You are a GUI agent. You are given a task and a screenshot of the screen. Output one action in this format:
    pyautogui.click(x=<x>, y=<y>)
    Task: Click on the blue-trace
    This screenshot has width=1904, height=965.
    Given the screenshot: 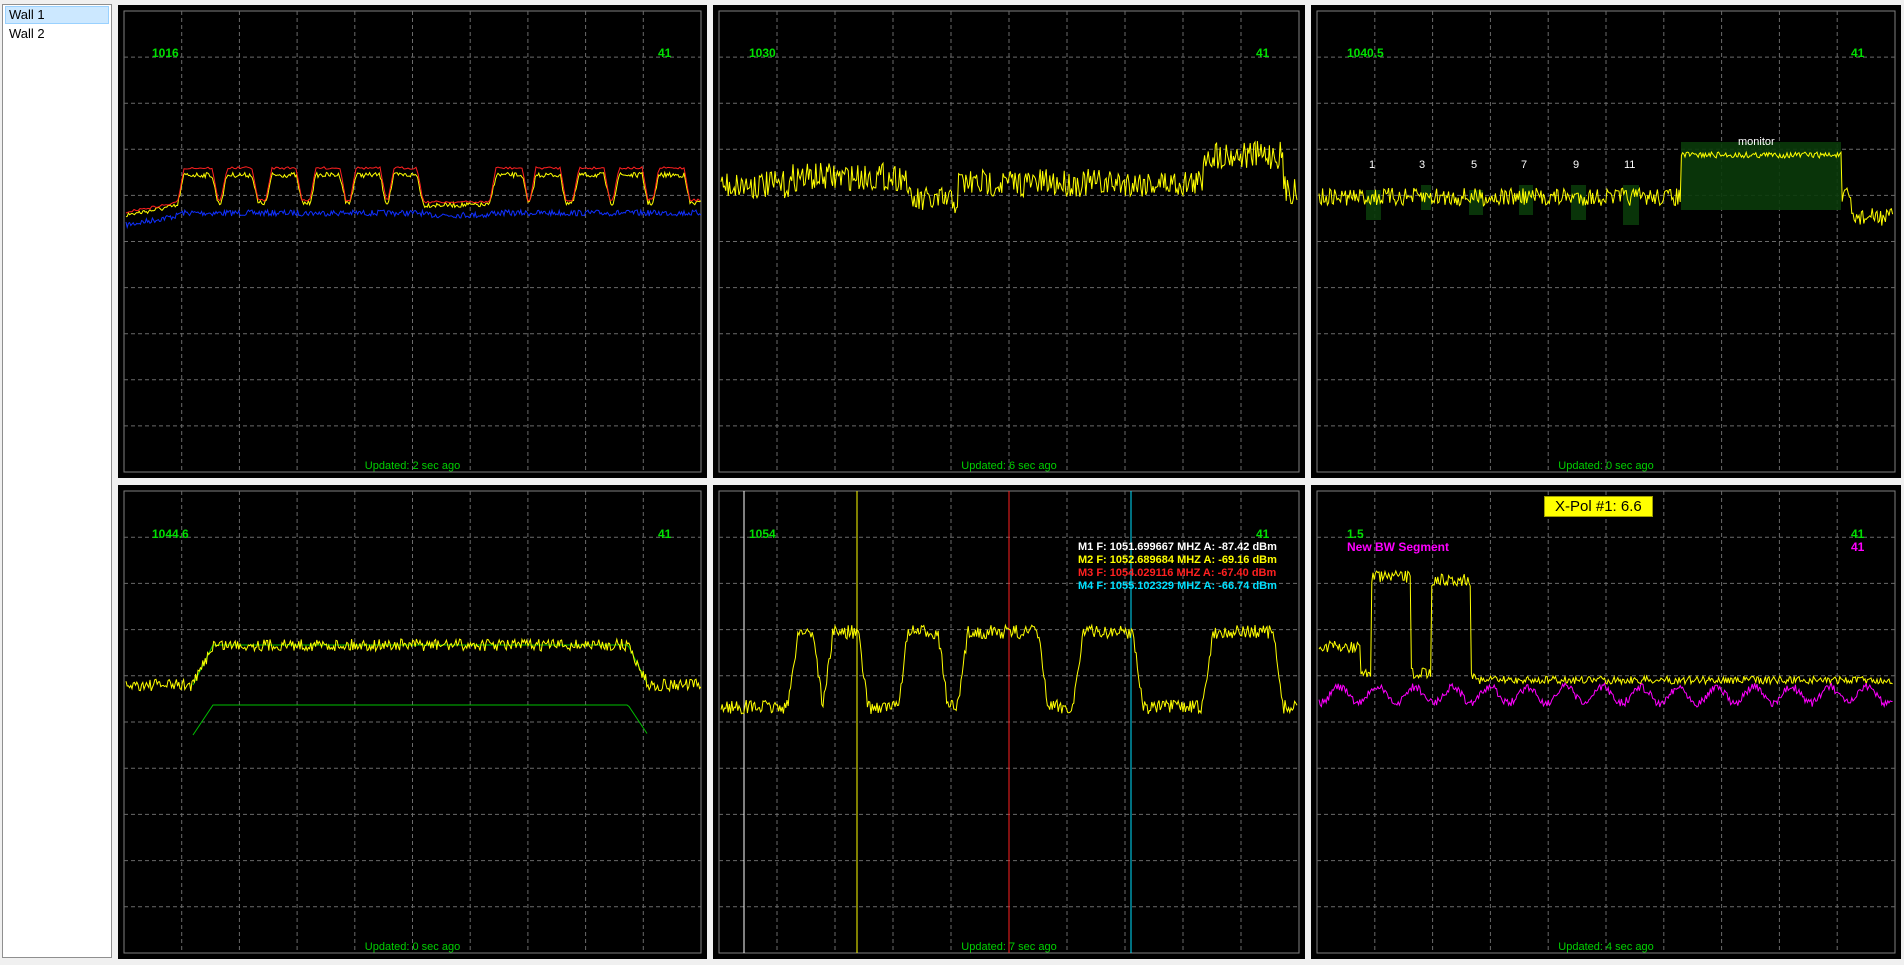 What is the action you would take?
    pyautogui.click(x=413, y=219)
    